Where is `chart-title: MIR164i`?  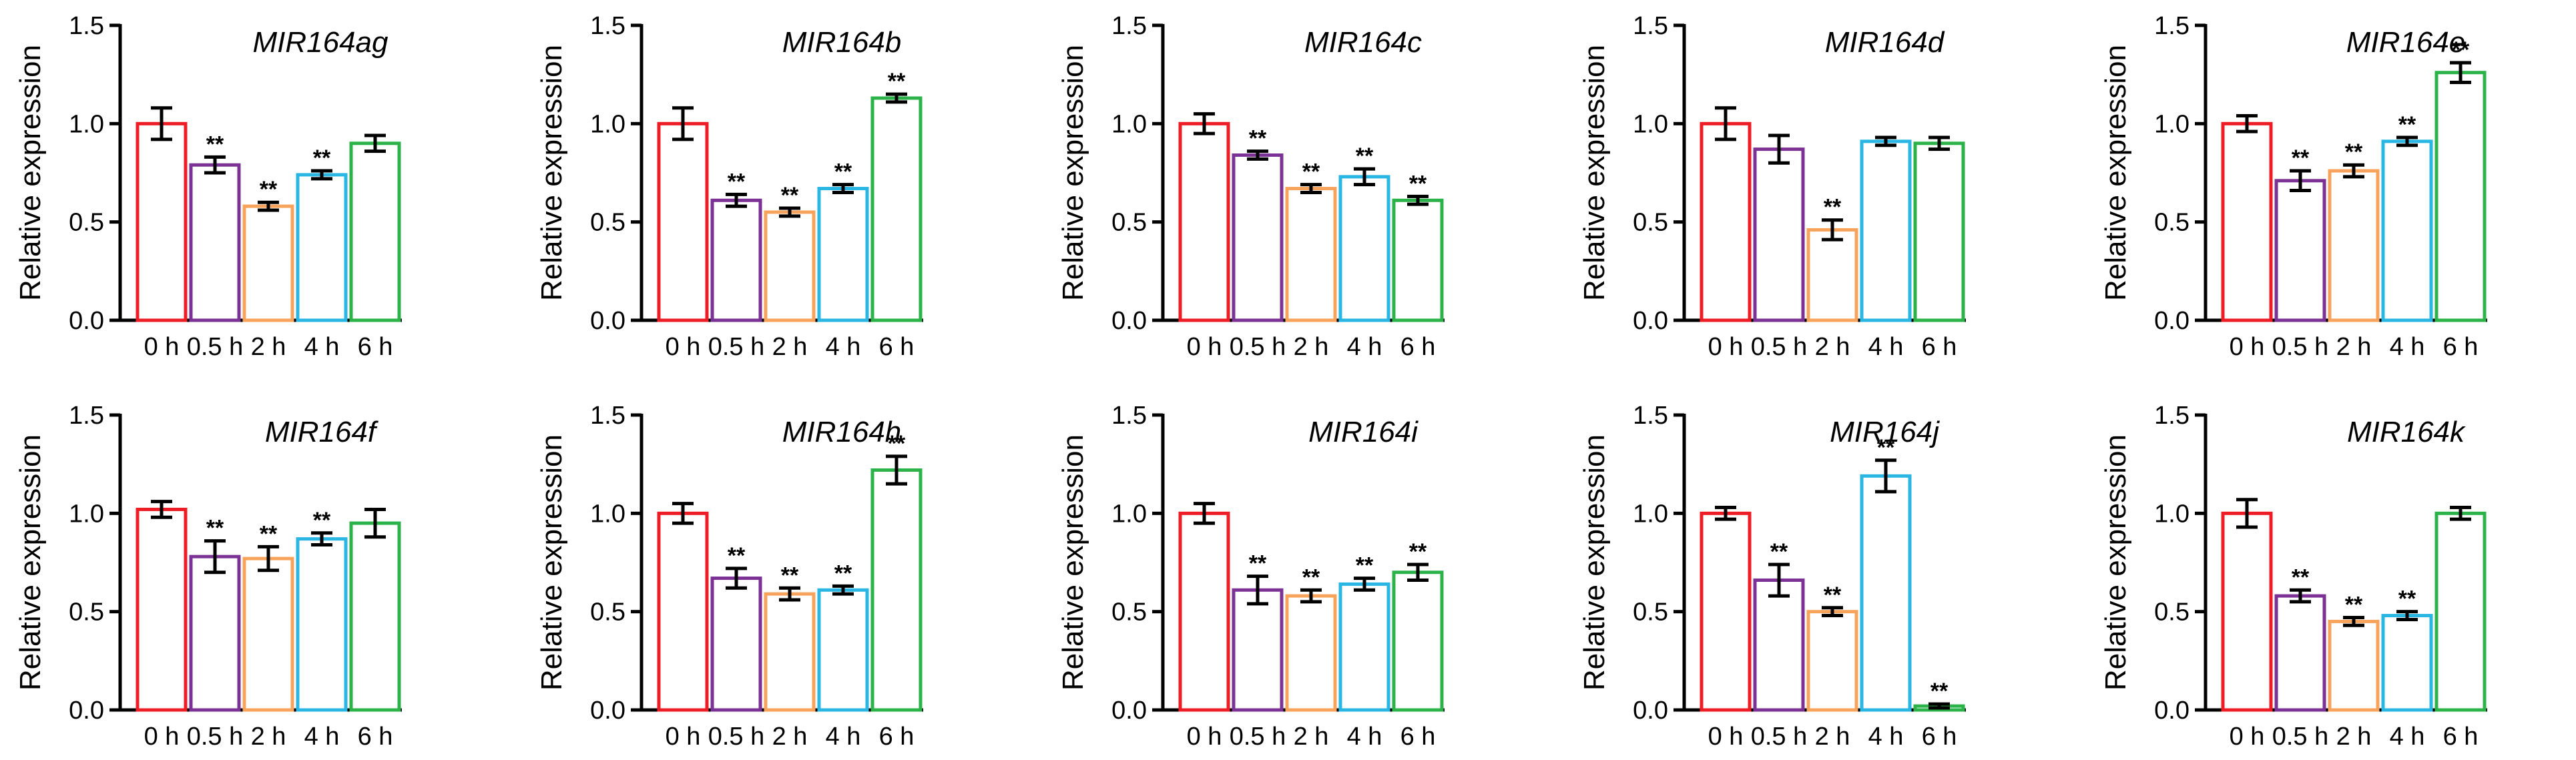 chart-title: MIR164i is located at coordinates (1363, 432).